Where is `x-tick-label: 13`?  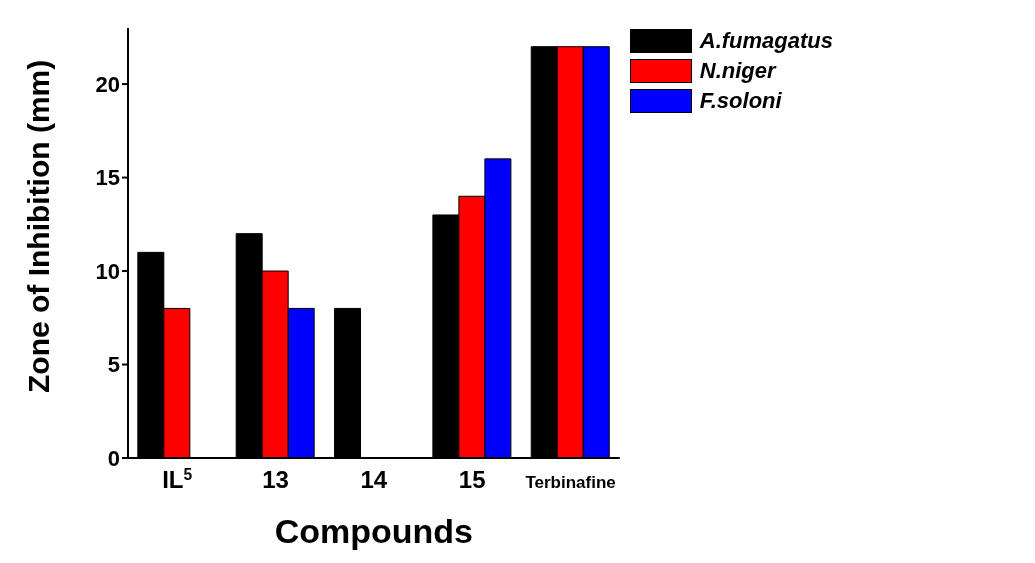
x-tick-label: 13 is located at coordinates (275, 479).